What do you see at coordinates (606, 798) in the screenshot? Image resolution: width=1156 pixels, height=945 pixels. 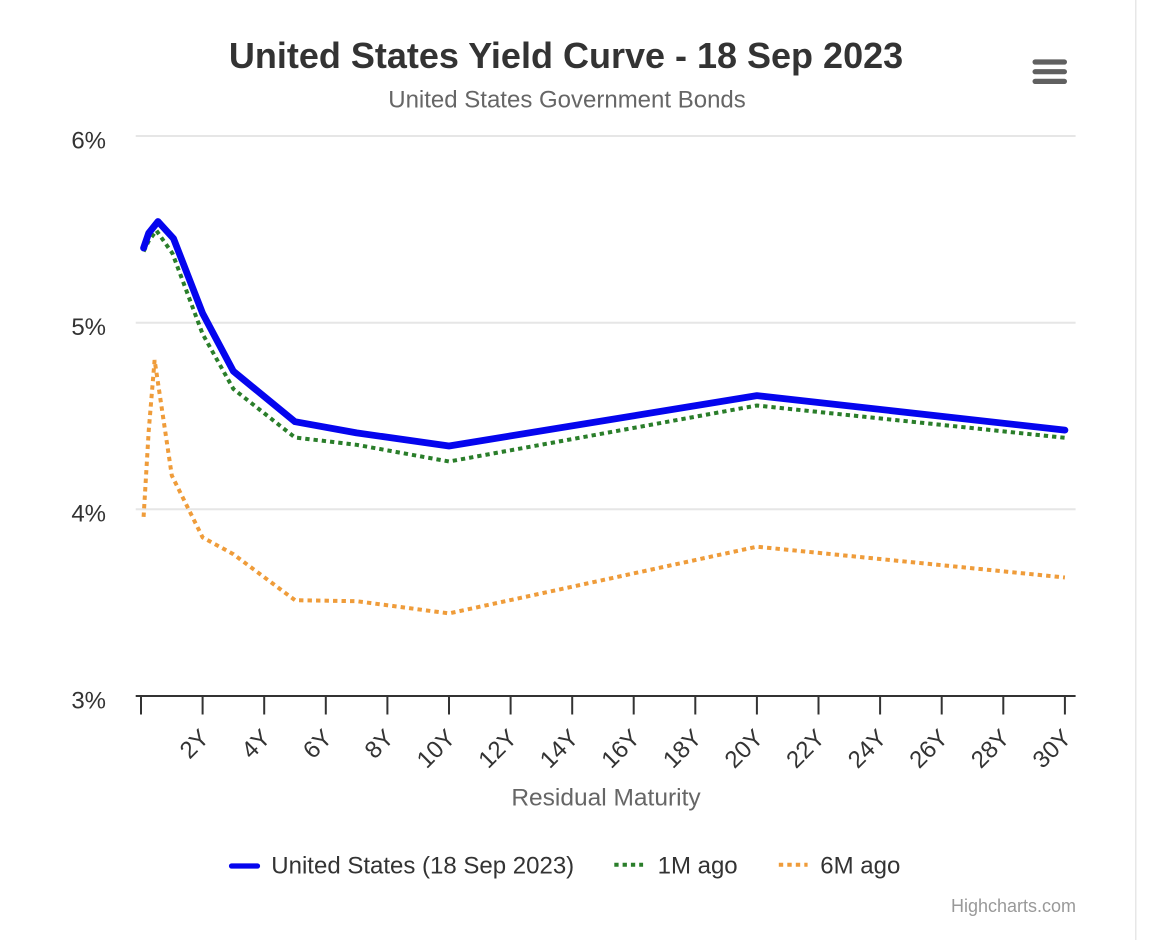 I see `svg-text: Residual Maturity` at bounding box center [606, 798].